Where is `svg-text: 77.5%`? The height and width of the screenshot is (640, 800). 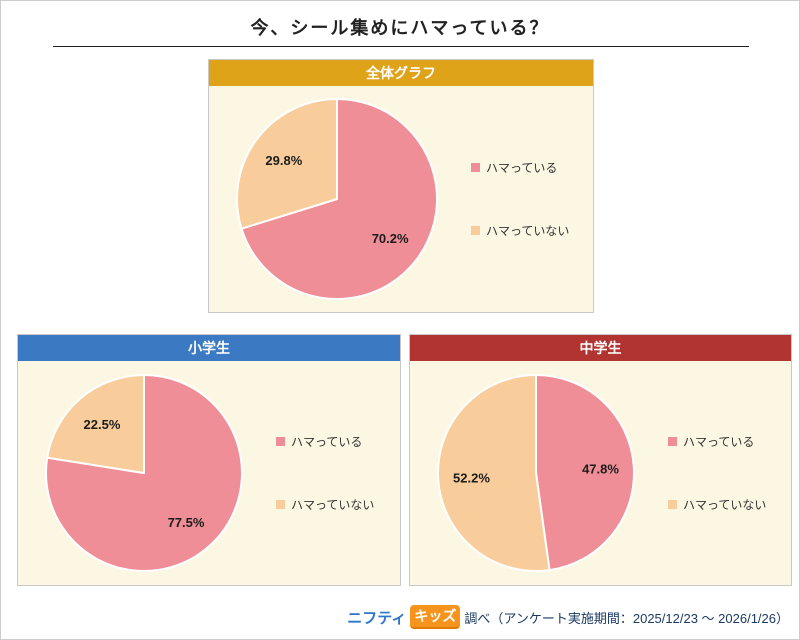 svg-text: 77.5% is located at coordinates (186, 522).